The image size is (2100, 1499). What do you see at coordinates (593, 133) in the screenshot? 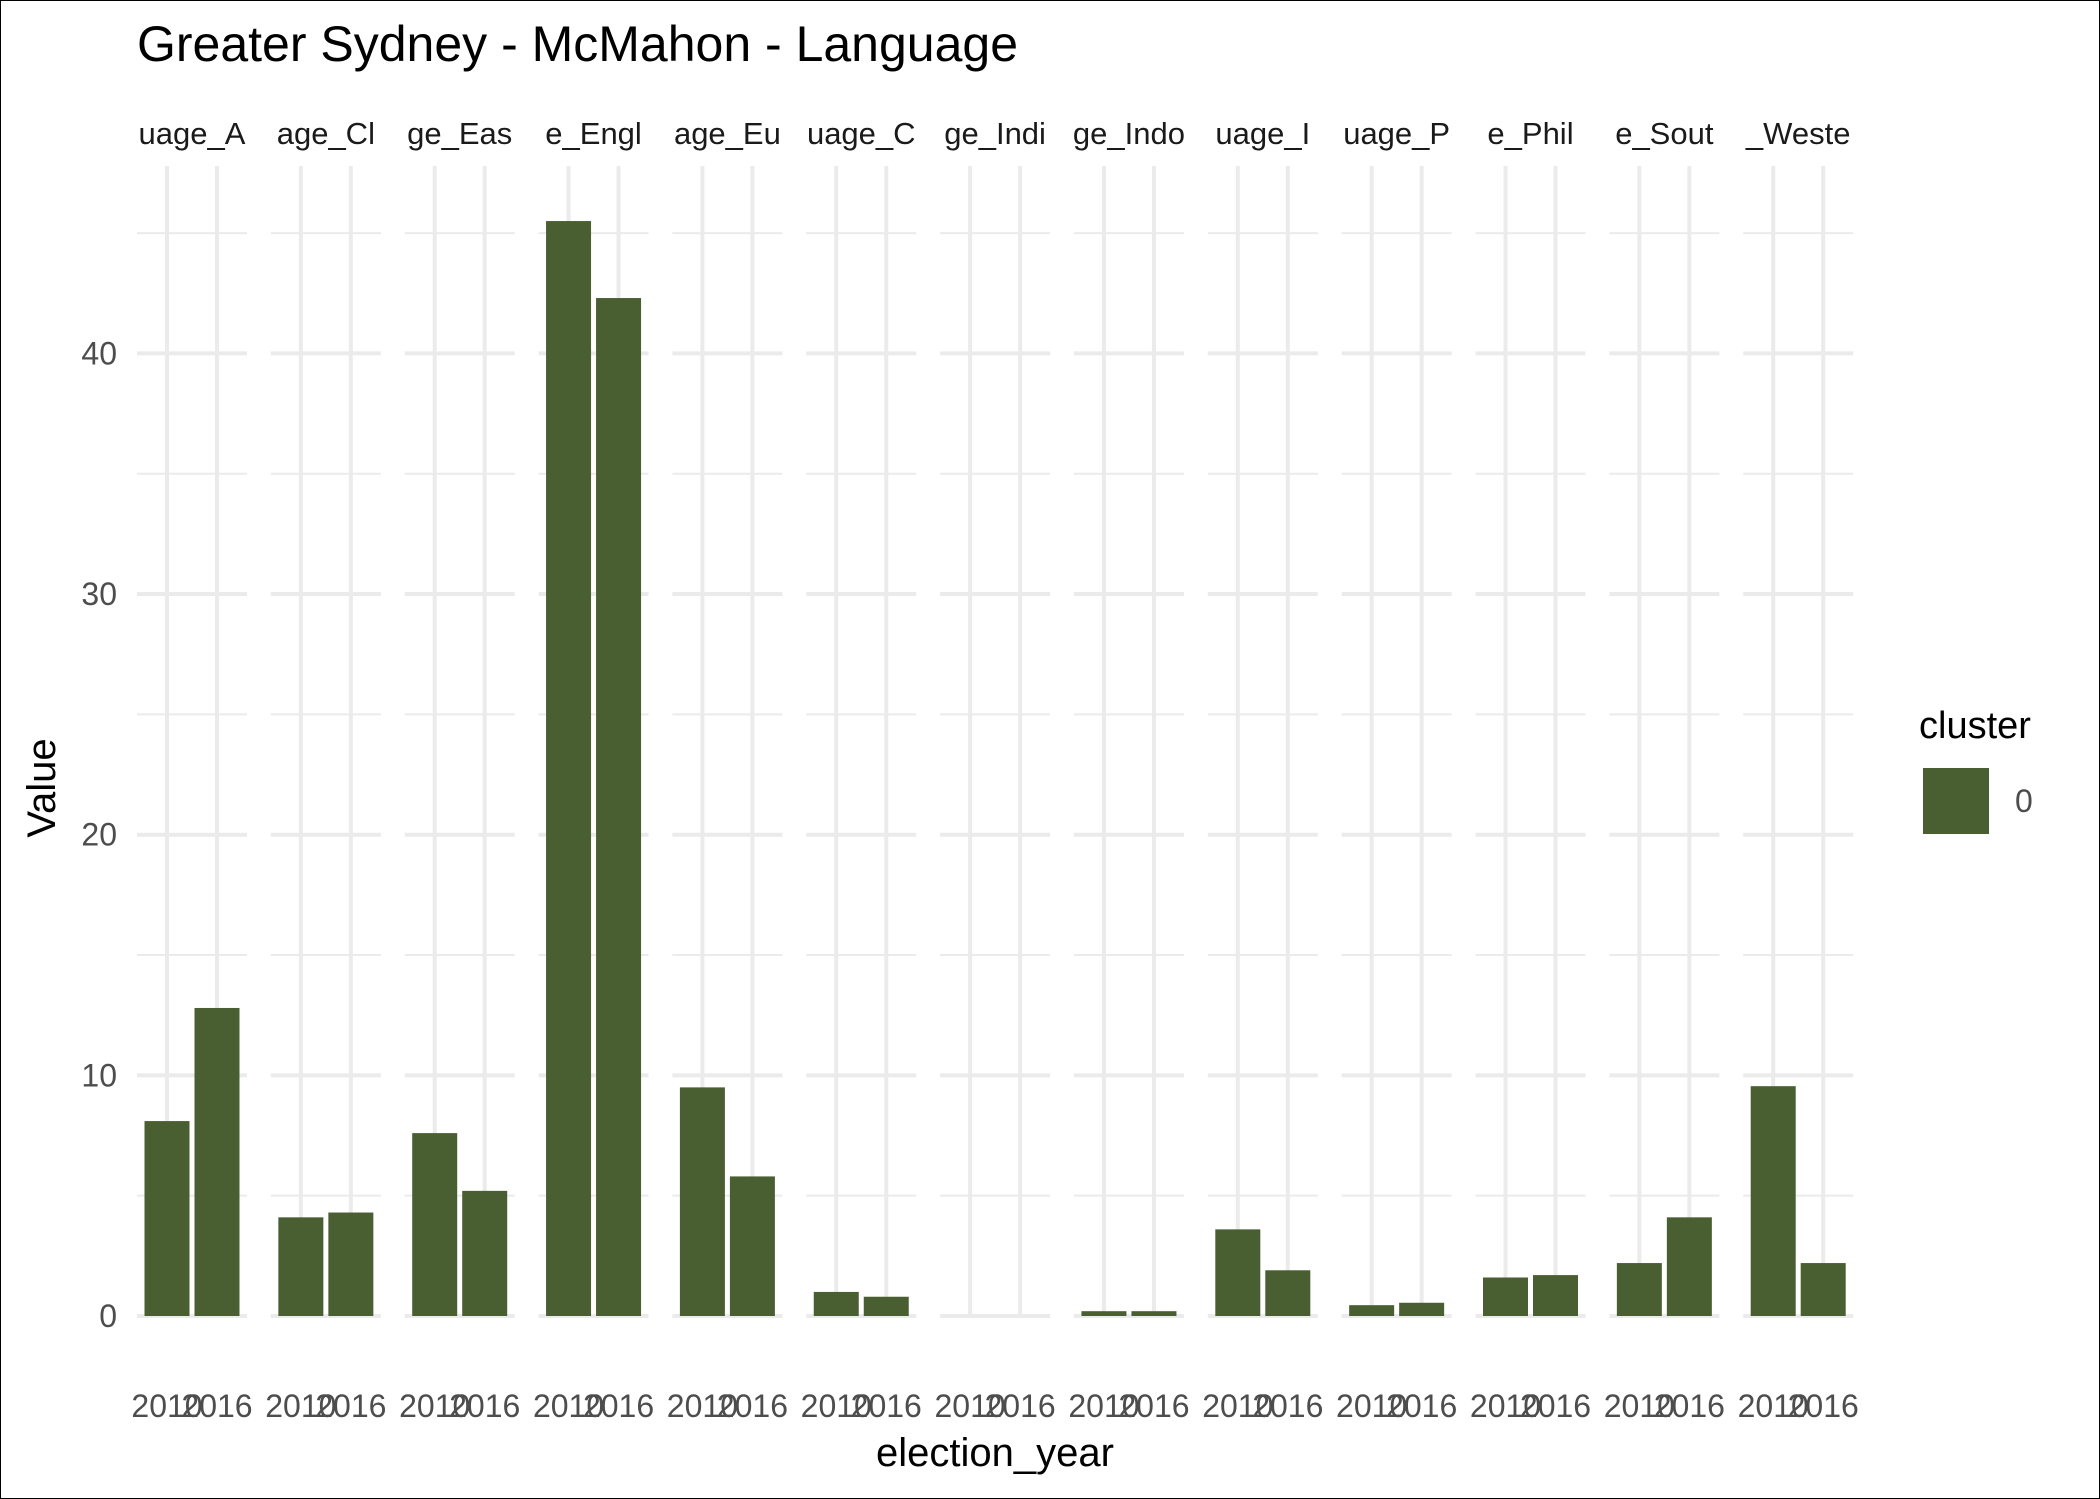
I see `facet-strip-label: e_Engl` at bounding box center [593, 133].